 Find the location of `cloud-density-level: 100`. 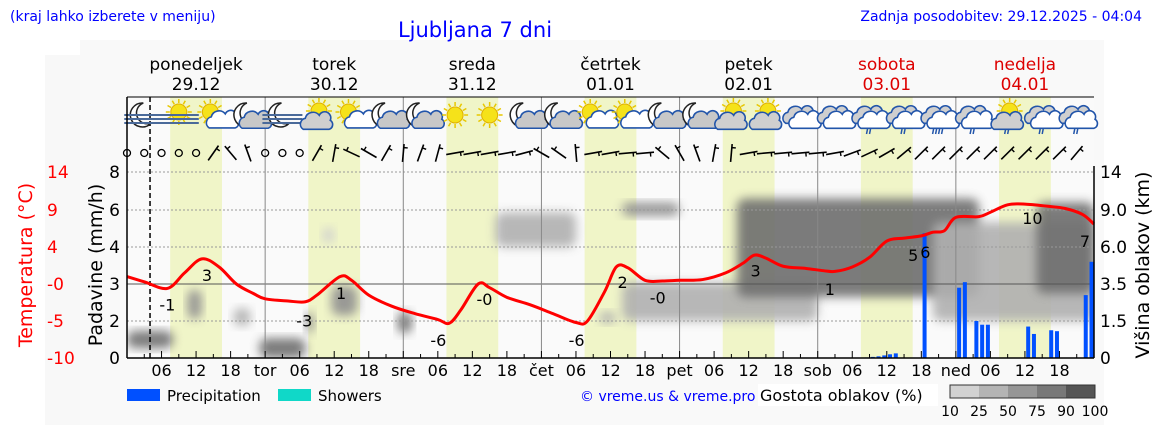

cloud-density-level: 100 is located at coordinates (1095, 412).